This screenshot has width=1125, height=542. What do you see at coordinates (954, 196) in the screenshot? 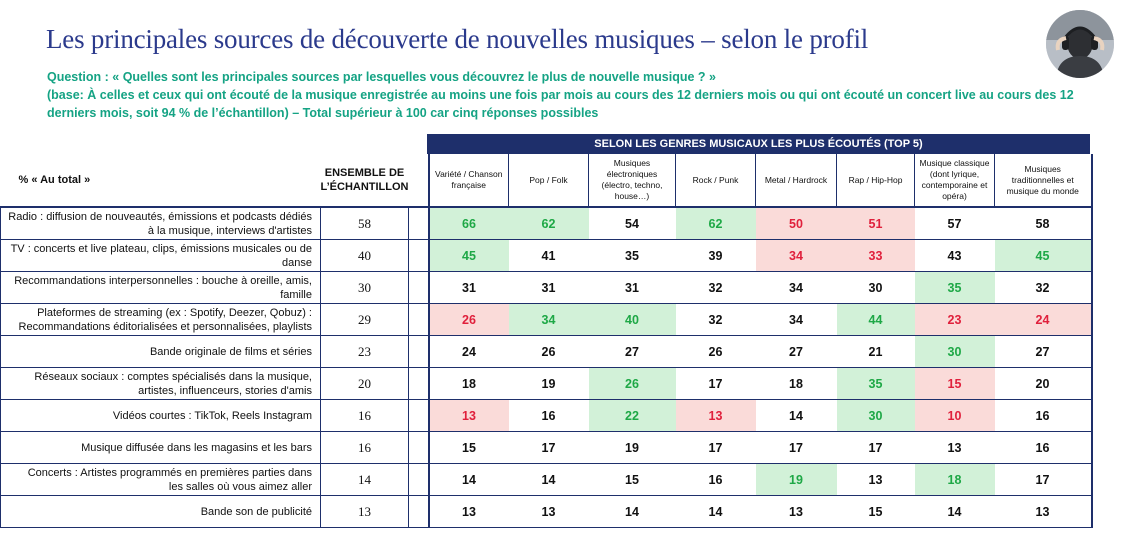
I see `genre-header-line: opéra)` at bounding box center [954, 196].